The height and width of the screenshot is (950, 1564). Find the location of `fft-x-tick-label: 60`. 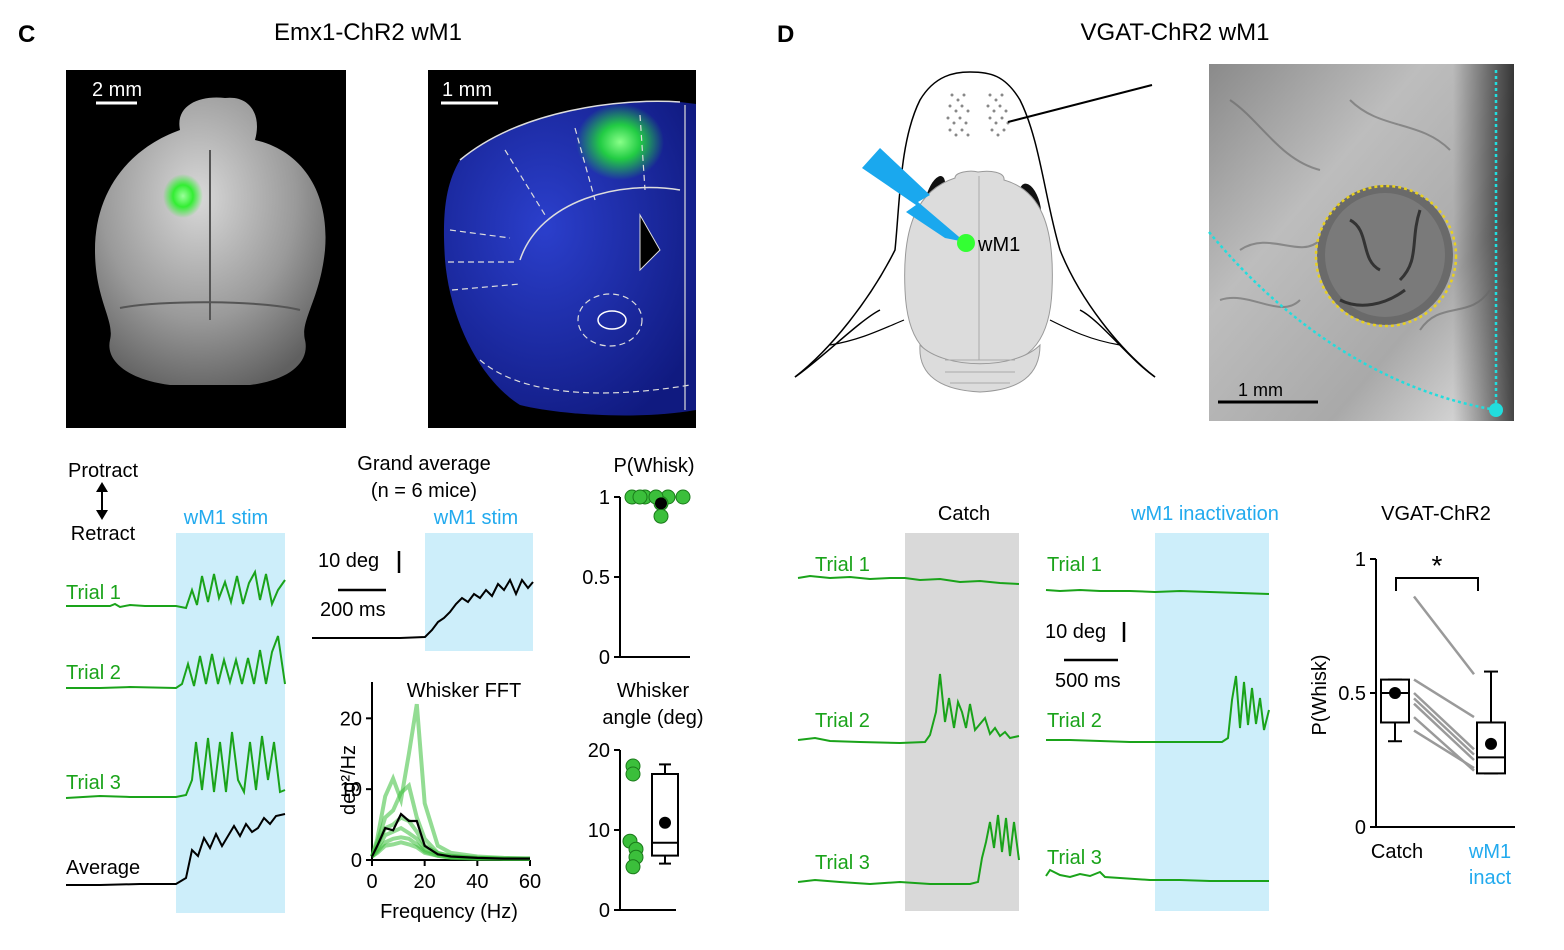

fft-x-tick-label: 60 is located at coordinates (530, 882).